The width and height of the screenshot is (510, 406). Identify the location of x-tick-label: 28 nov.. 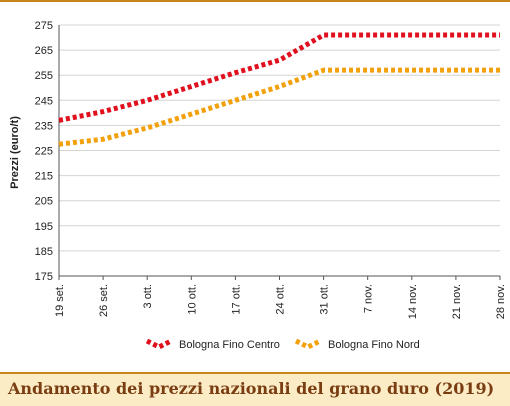
(501, 301).